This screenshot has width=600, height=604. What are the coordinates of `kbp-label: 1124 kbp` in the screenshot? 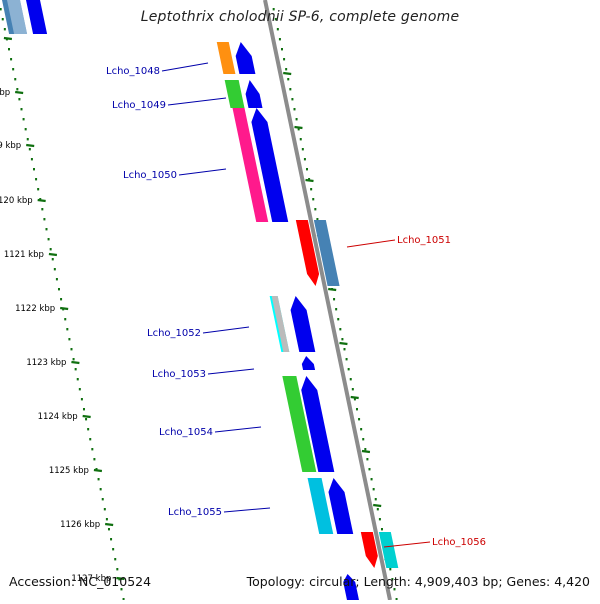 It's located at (58, 417).